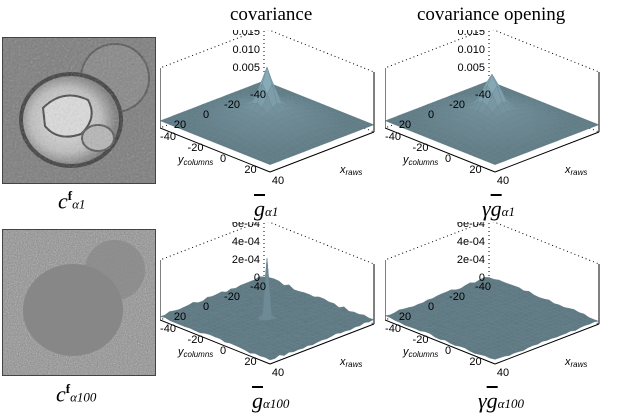 This screenshot has width=620, height=419. I want to click on caption-c-alpha100: cfα100, so click(76, 394).